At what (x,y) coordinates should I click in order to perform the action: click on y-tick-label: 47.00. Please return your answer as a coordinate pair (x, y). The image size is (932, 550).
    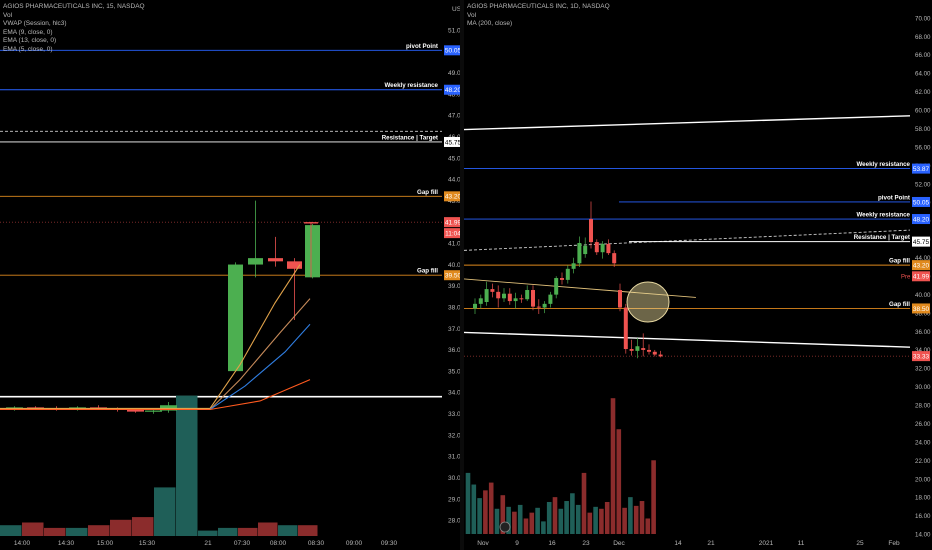
    Looking at the image, I should click on (454, 116).